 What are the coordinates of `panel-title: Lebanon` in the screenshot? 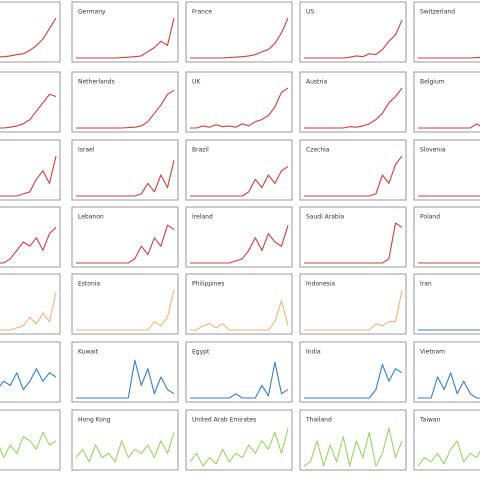 It's located at (91, 217).